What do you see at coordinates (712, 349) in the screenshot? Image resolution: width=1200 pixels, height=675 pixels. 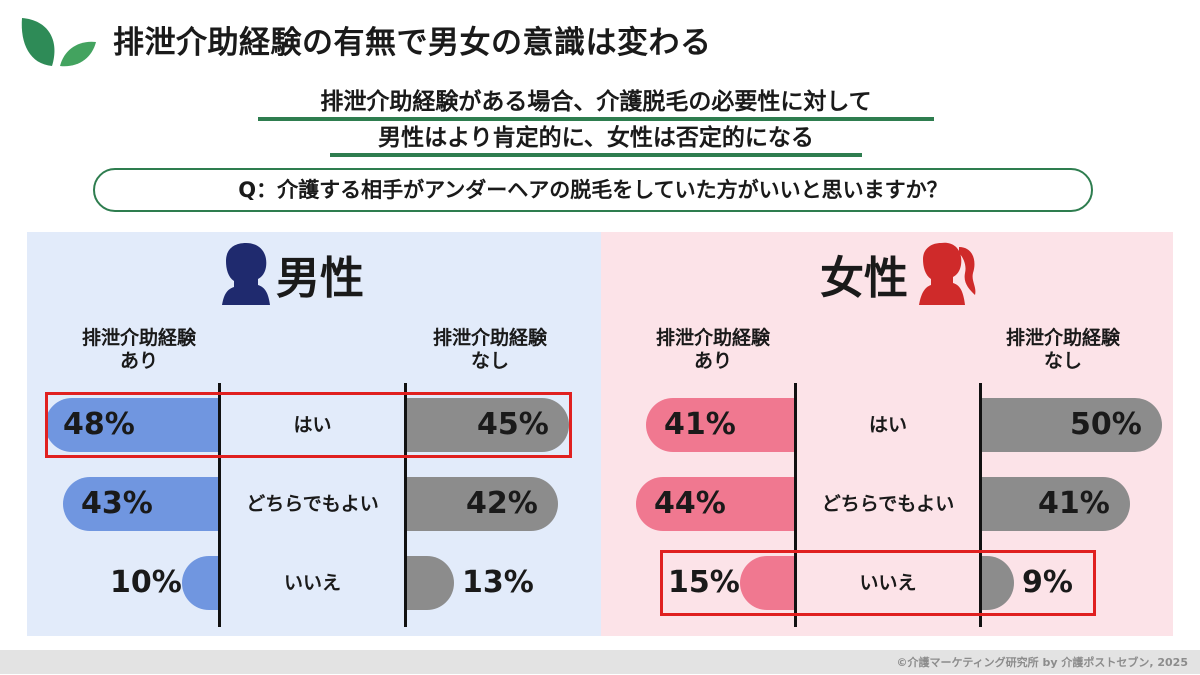 I see `female-header-with-experience: 排泄介助経験 あり` at bounding box center [712, 349].